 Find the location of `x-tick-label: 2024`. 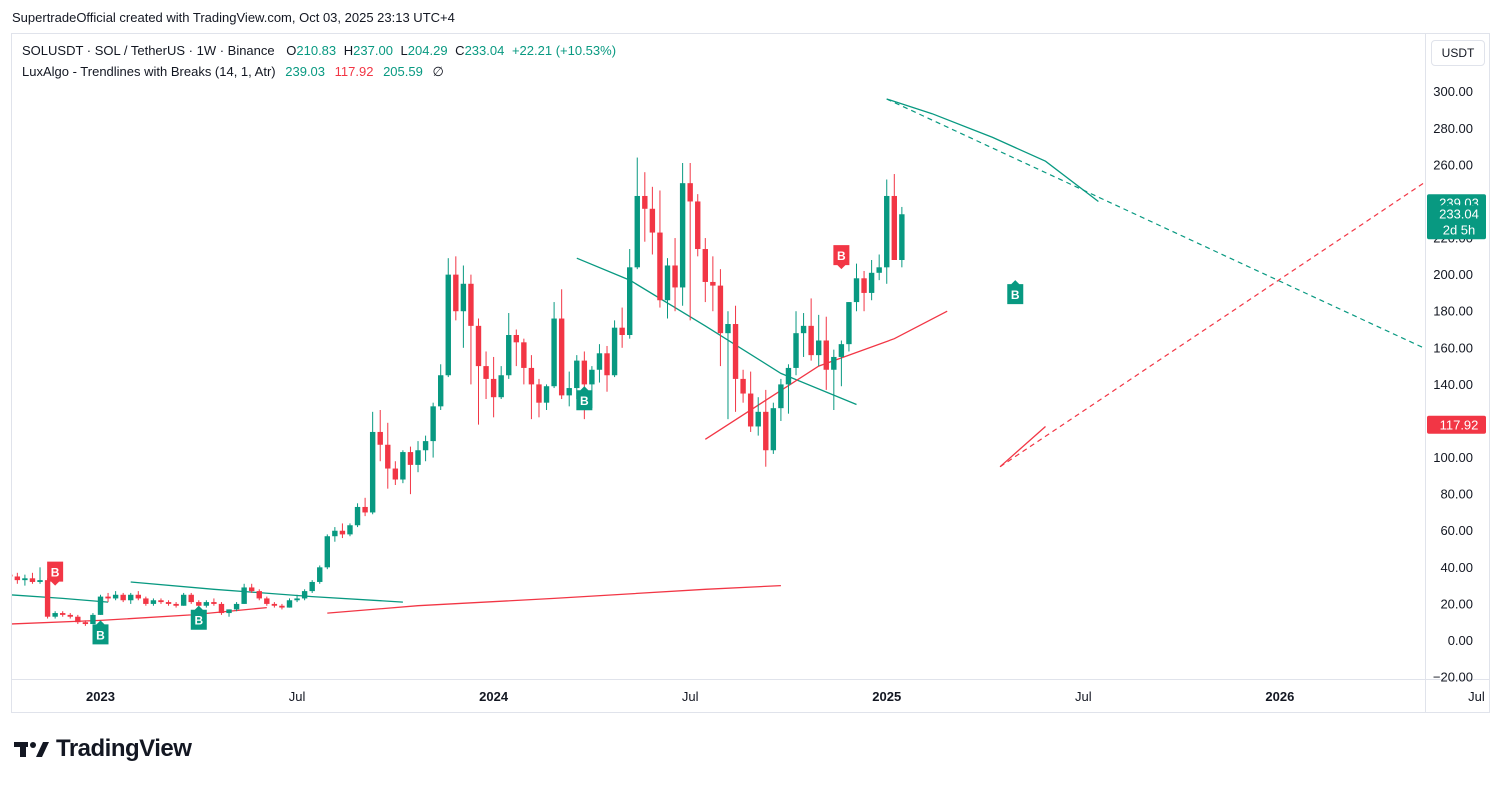

x-tick-label: 2024 is located at coordinates (494, 696).